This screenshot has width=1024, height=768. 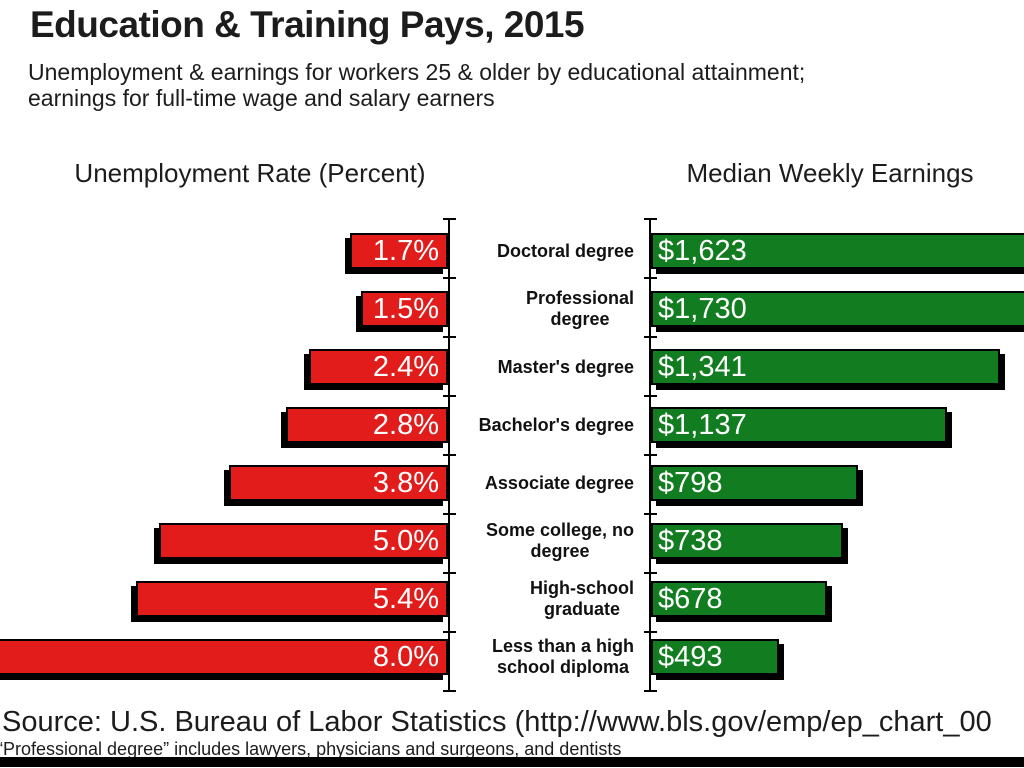 I want to click on unemployment-bar: 1.5%, so click(x=404, y=309).